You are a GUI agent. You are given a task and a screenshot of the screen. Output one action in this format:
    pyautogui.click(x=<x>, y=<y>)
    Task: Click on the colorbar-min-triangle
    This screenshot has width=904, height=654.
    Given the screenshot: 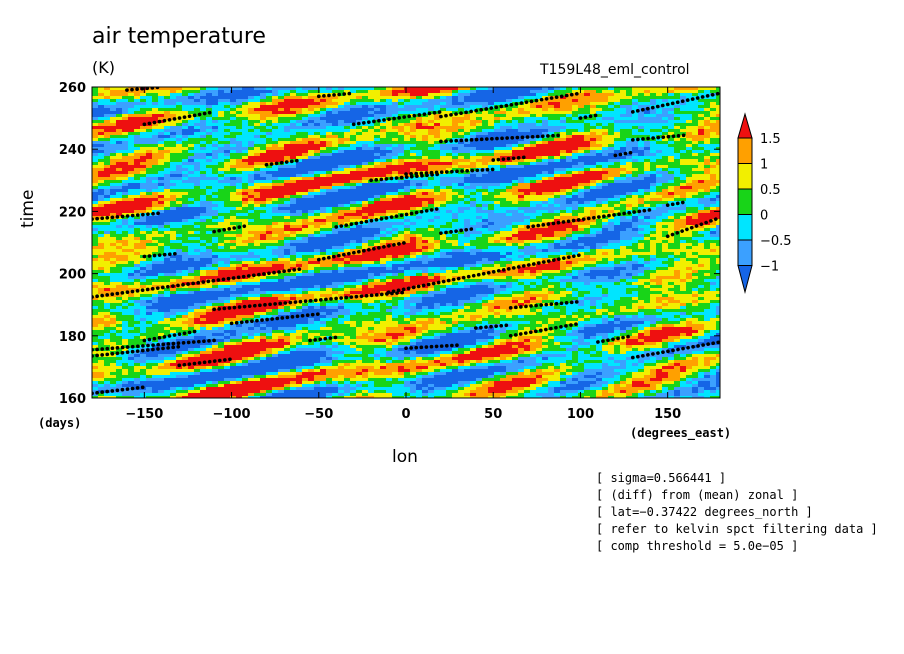 What is the action you would take?
    pyautogui.click(x=745, y=279)
    